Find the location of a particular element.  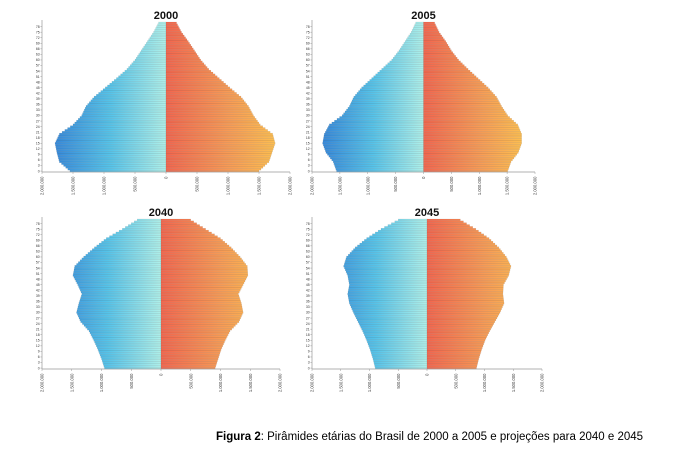

chart-title-2040: 2040 is located at coordinates (161, 213).